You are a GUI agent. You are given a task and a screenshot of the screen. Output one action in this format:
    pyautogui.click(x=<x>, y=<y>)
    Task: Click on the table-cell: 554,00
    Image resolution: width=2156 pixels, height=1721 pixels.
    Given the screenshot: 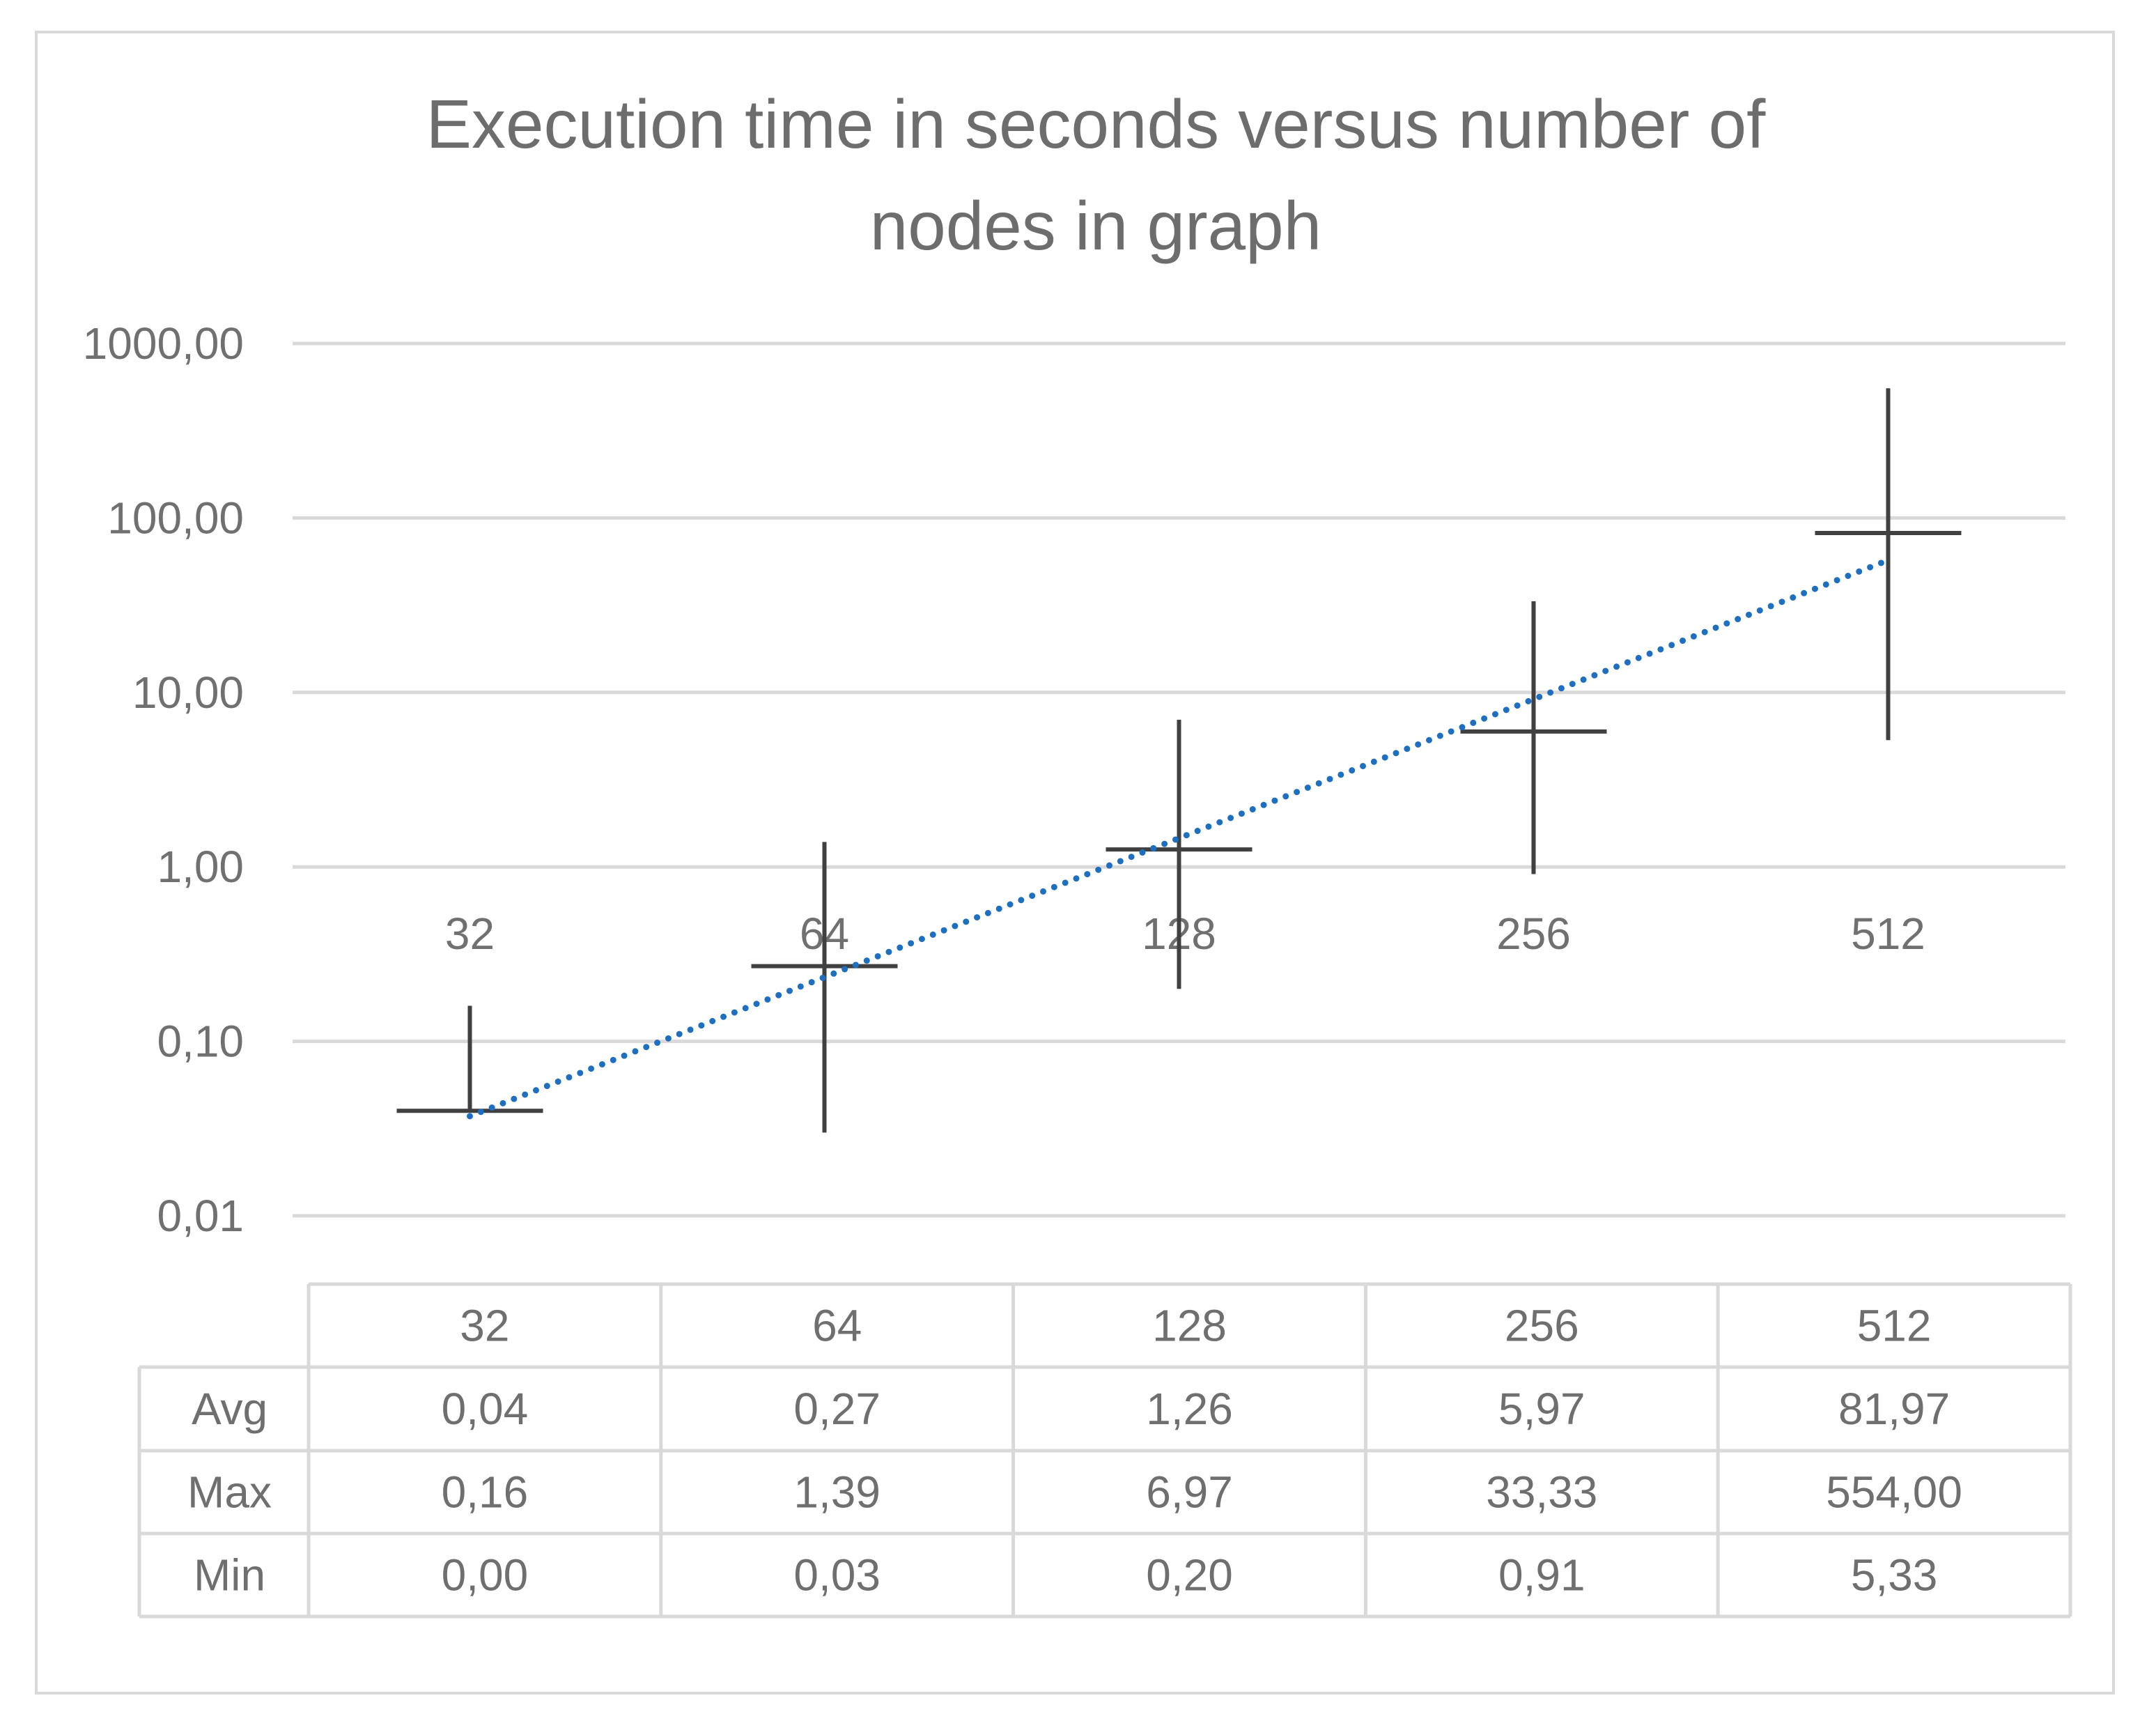 What is the action you would take?
    pyautogui.click(x=1894, y=1492)
    